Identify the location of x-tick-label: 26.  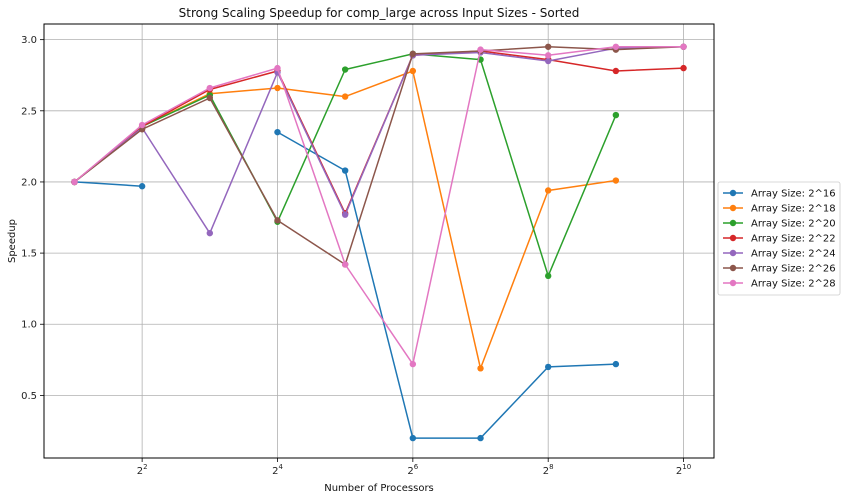
(412, 470).